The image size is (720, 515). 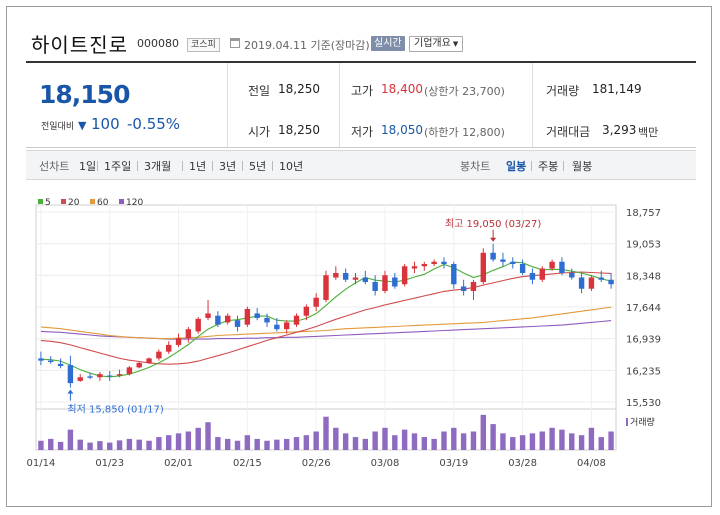 What do you see at coordinates (362, 91) in the screenshot?
I see `high-label: 고가` at bounding box center [362, 91].